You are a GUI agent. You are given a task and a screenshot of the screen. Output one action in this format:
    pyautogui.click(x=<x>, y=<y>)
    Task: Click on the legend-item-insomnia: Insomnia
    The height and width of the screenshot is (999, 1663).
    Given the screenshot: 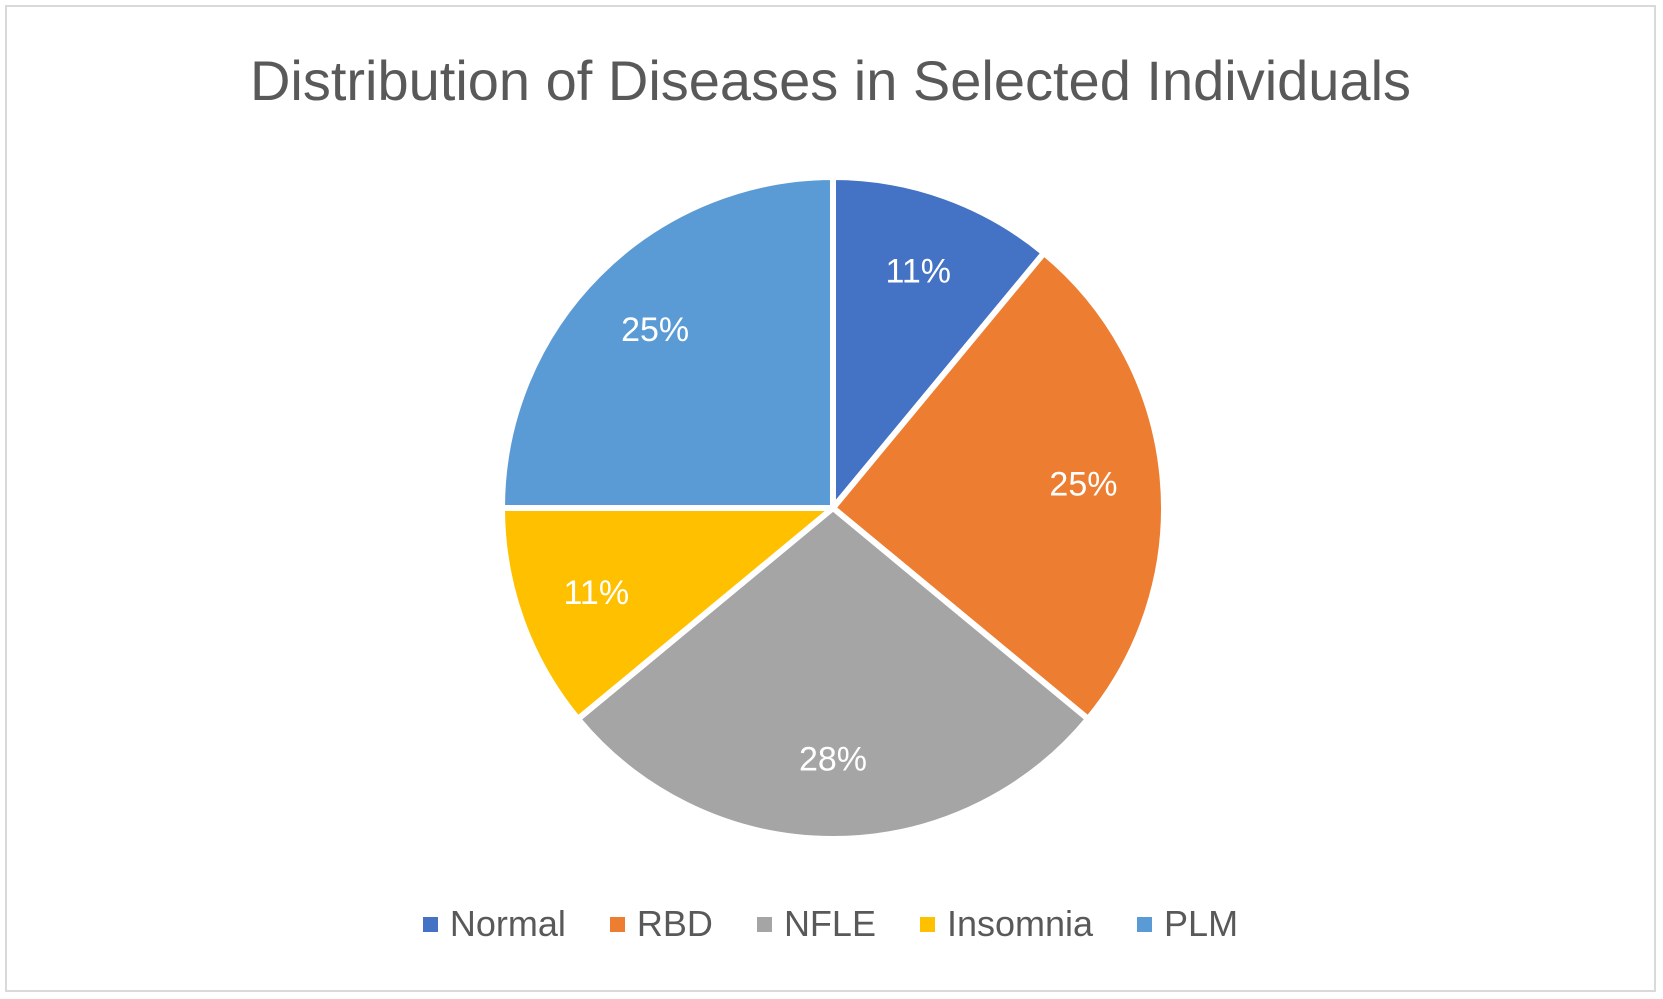 What is the action you would take?
    pyautogui.click(x=1006, y=924)
    